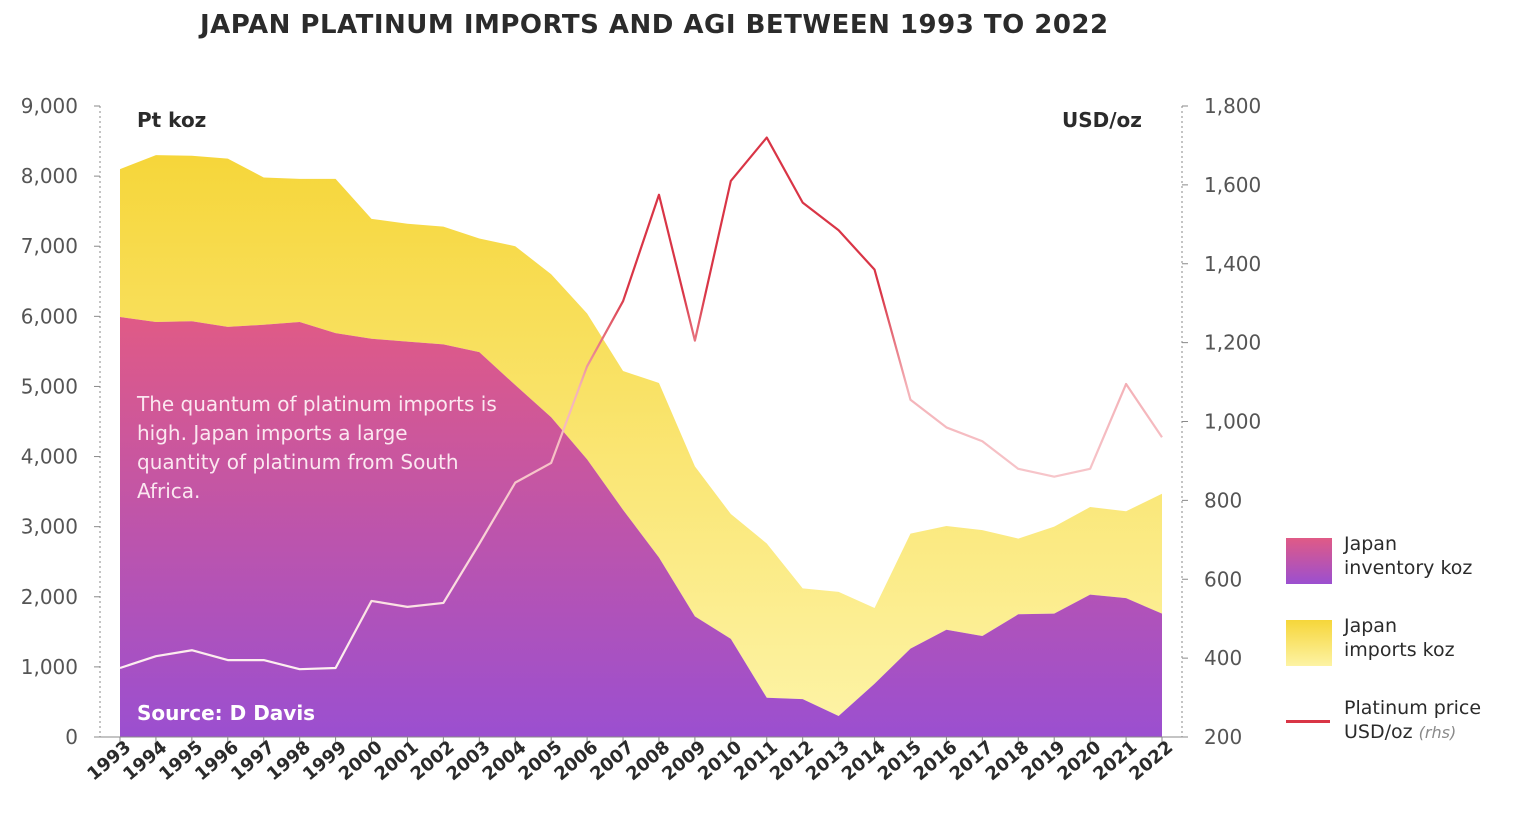 The height and width of the screenshot is (824, 1538). I want to click on legend-label-inventory-line2: inventory koz, so click(1408, 568).